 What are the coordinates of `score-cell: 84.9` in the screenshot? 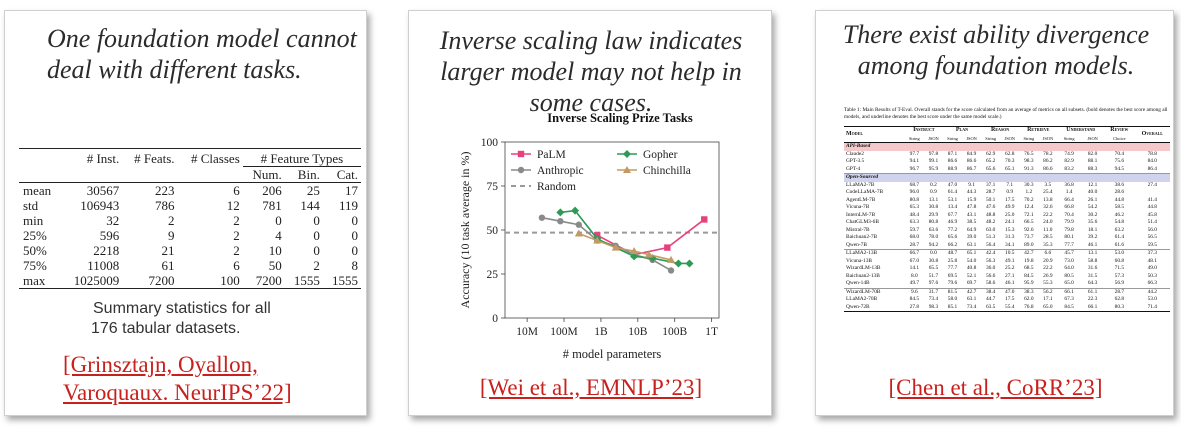 It's located at (971, 153).